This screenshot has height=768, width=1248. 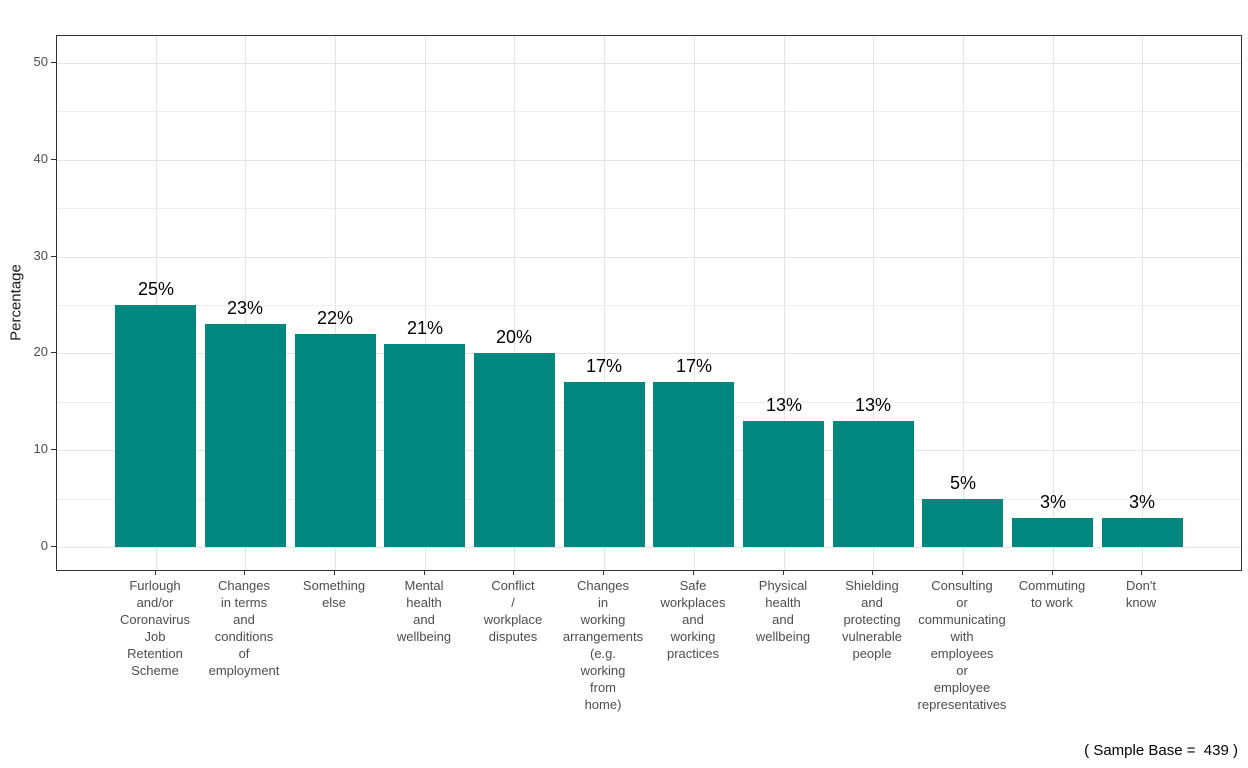 What do you see at coordinates (40, 449) in the screenshot?
I see `y-tick-label: 10` at bounding box center [40, 449].